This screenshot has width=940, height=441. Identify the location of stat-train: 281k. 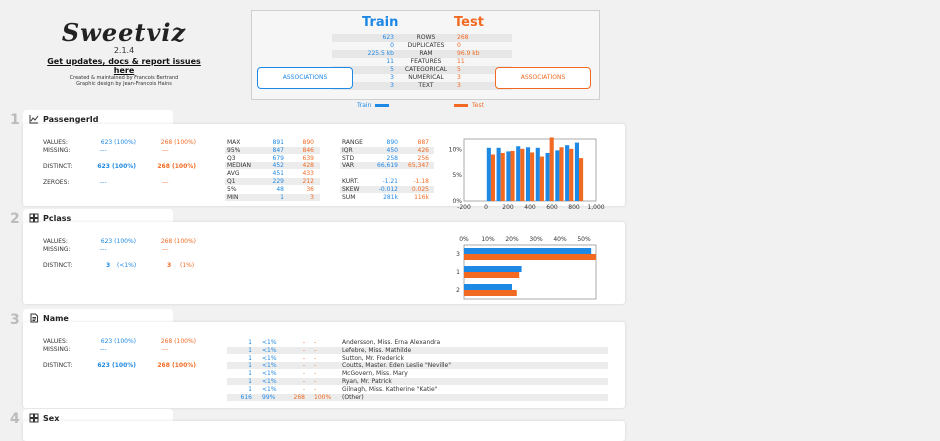
(390, 197).